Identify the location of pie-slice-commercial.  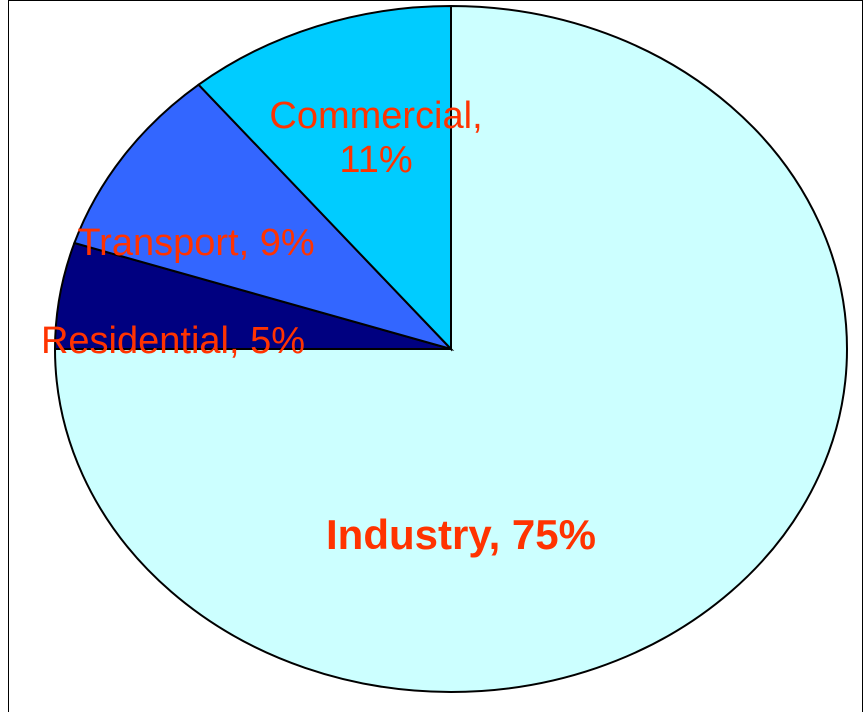
(324, 178).